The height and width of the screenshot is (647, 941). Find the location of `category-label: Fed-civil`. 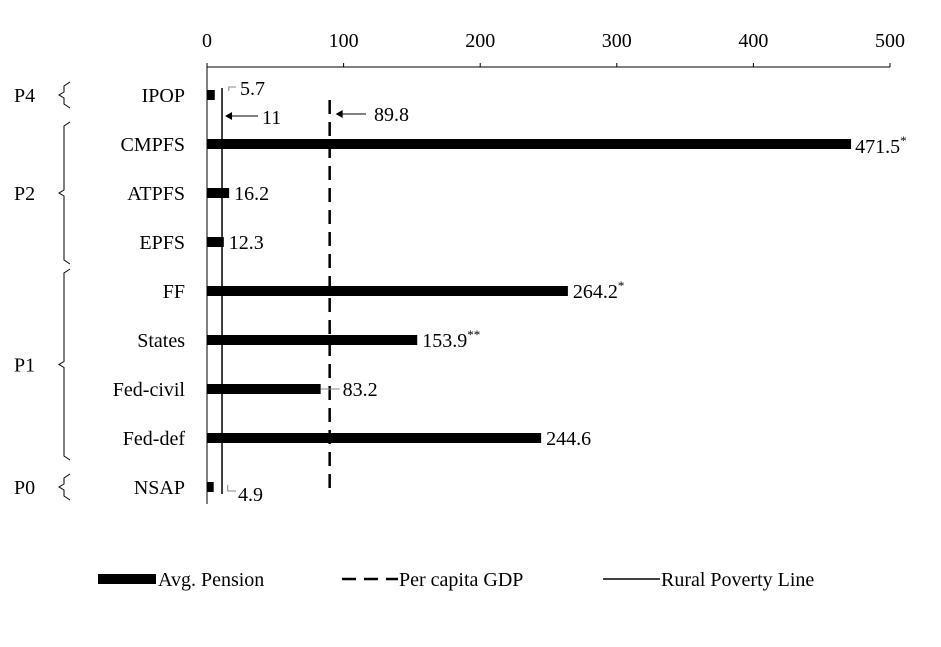

category-label: Fed-civil is located at coordinates (149, 390).